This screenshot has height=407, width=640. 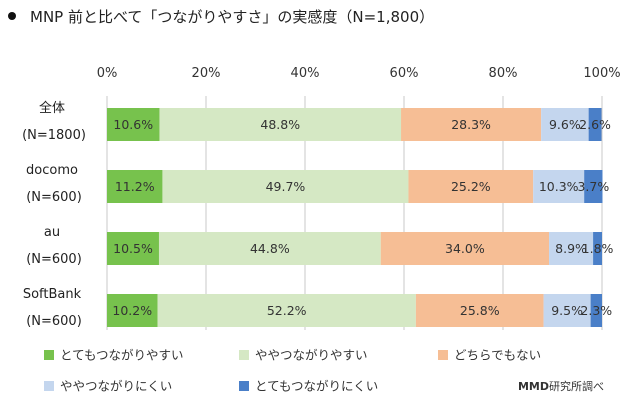 I want to click on data-label: 28.3%, so click(x=471, y=124).